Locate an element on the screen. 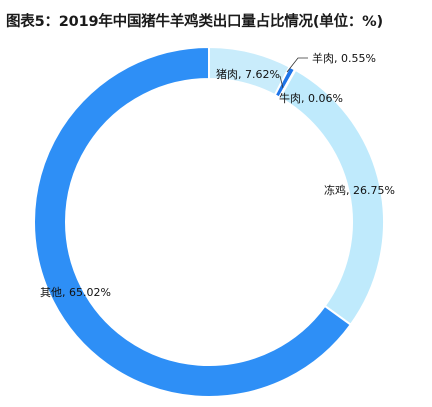 The width and height of the screenshot is (432, 407). chart-title: 图表5：2019年中国猪牛羊鸡类出口量占比情况(单位：%) is located at coordinates (194, 22).